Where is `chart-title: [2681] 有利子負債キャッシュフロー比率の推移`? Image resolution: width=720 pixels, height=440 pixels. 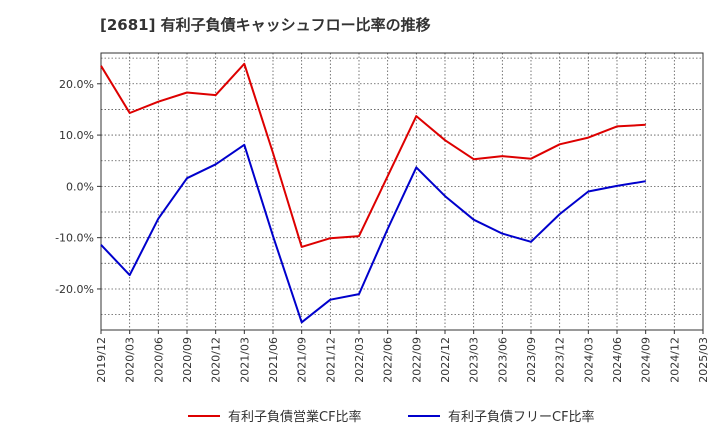 chart-title: [2681] 有利子負債キャッシュフロー比率の推移 is located at coordinates (265, 25).